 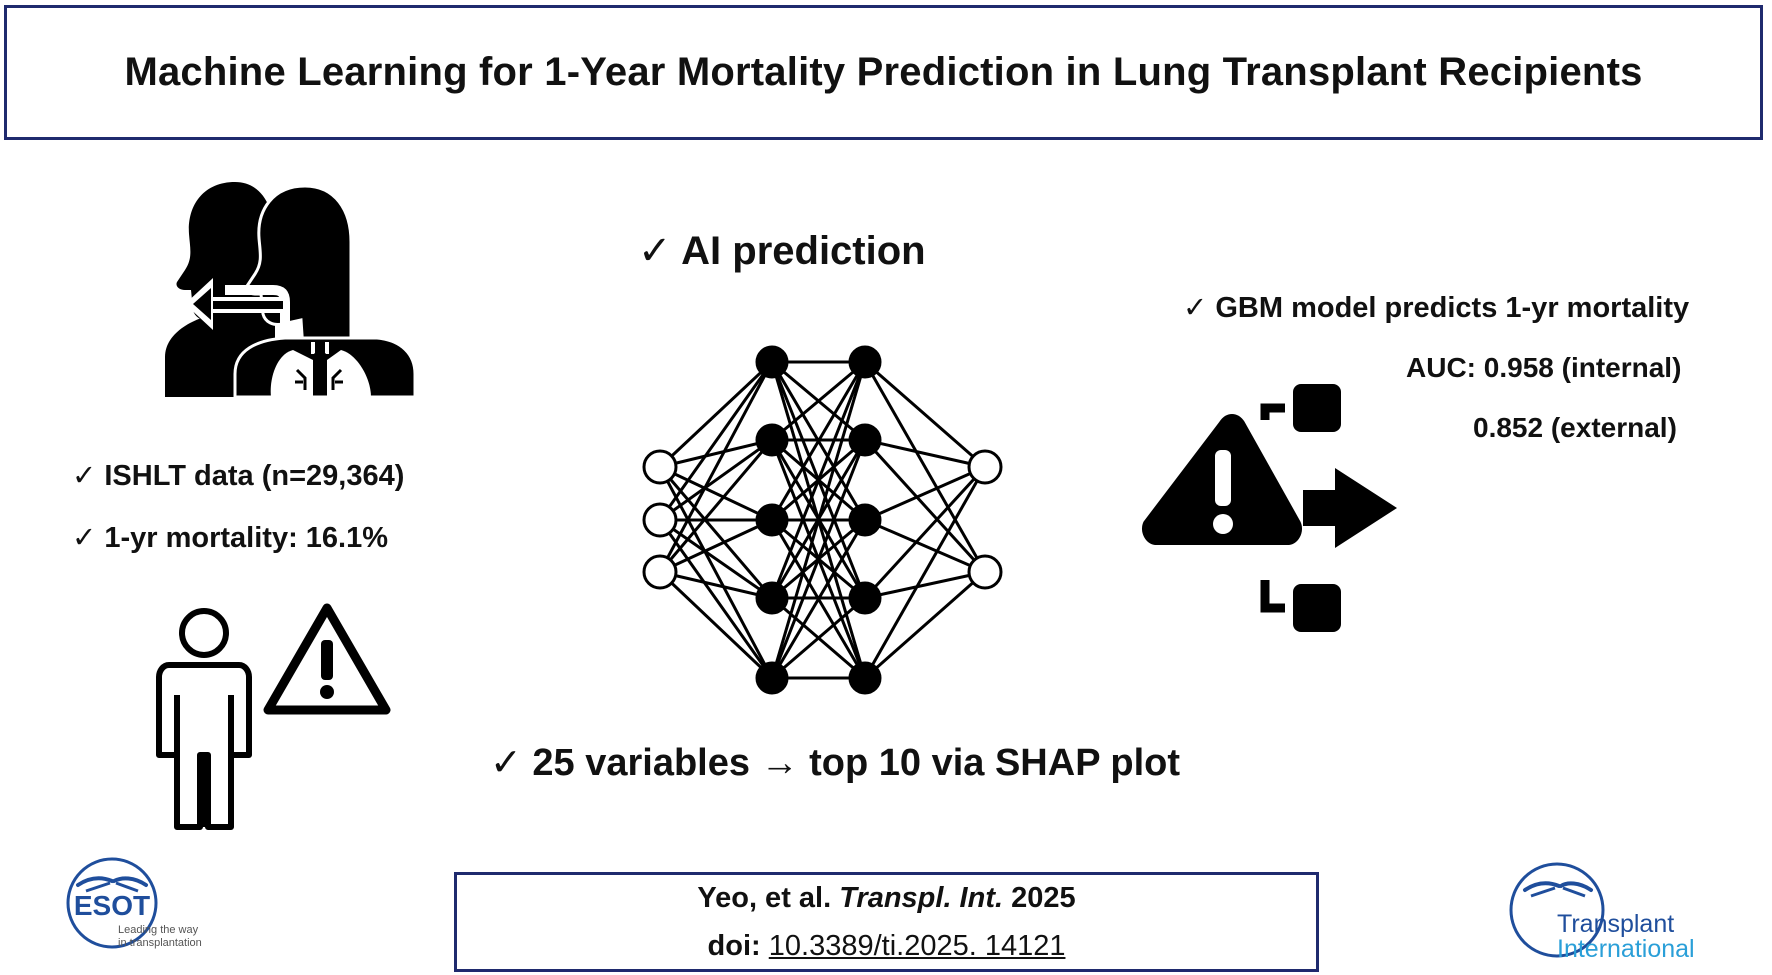 I want to click on ti-line1: Transplant, so click(x=1615, y=924).